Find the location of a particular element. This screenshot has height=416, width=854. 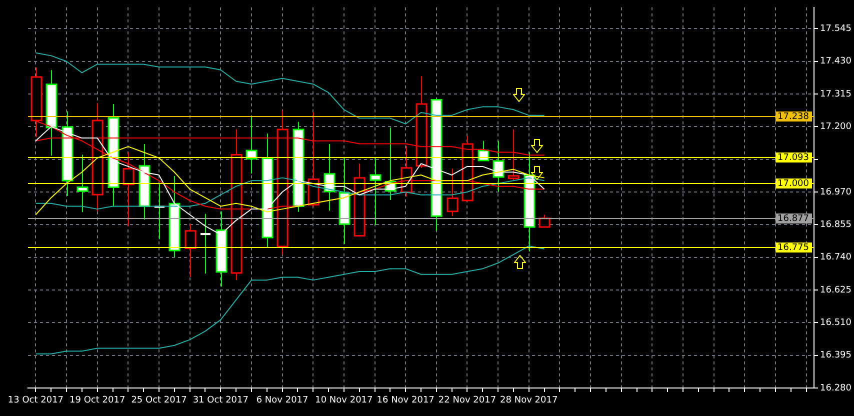

ref-line-label: 17.238 is located at coordinates (794, 117).